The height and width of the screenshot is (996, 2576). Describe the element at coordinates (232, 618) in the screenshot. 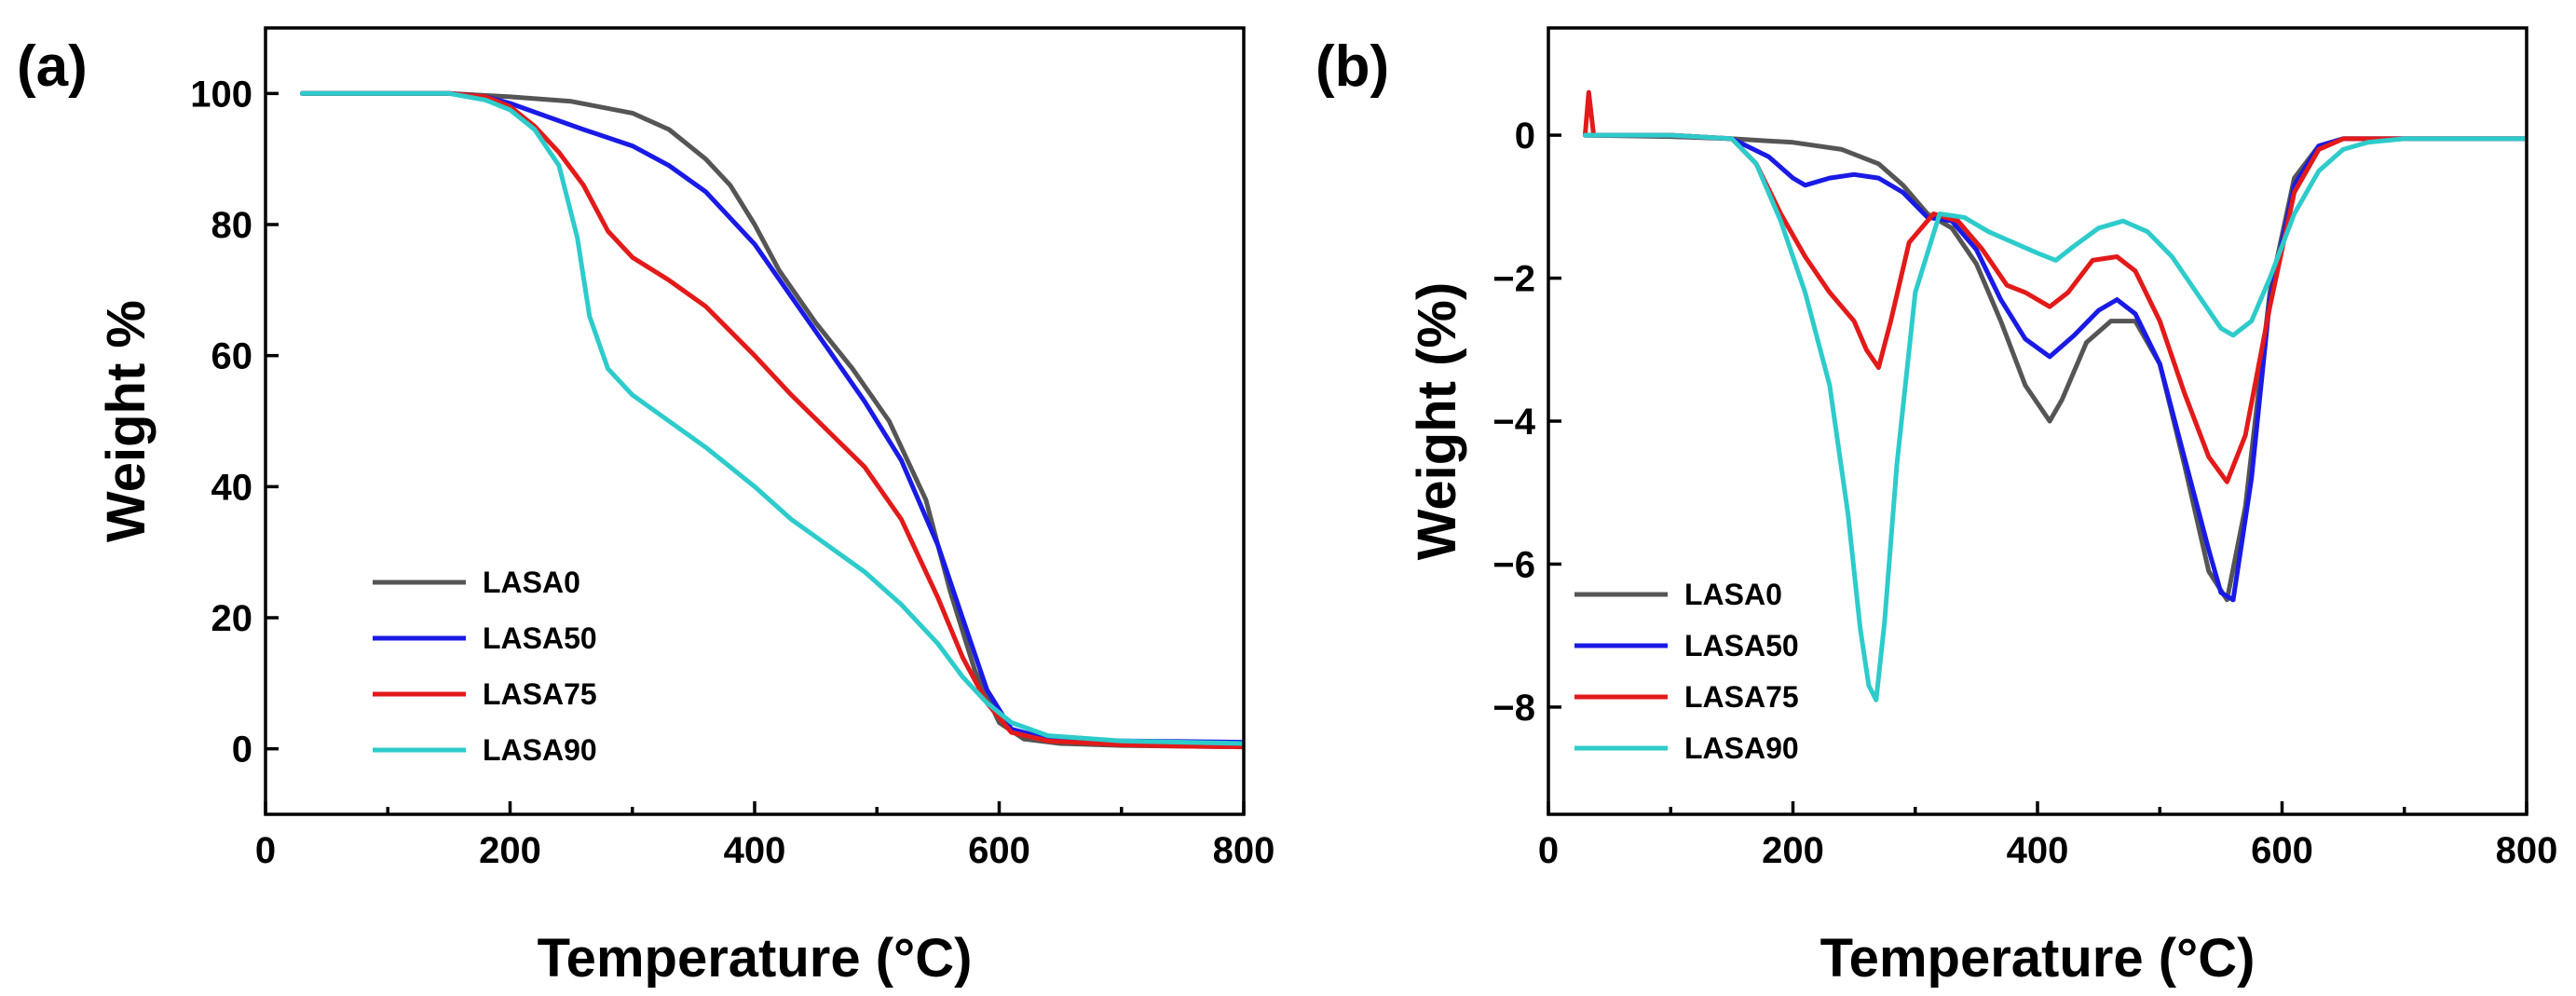

I see `y-tick-label: 20` at that location.